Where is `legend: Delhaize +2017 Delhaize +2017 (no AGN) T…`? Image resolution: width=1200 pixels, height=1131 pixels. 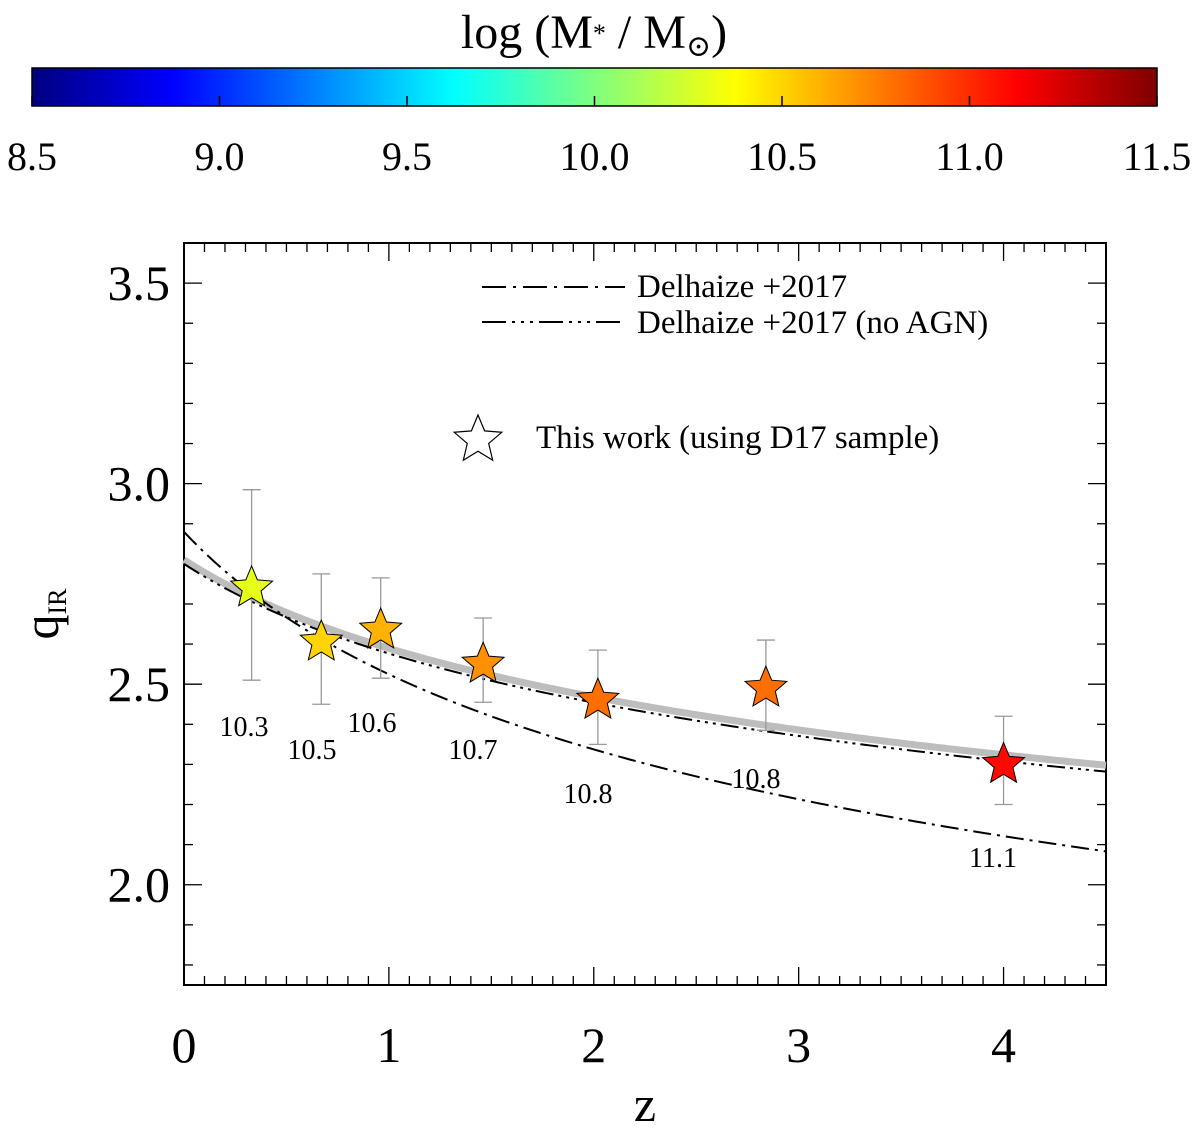 legend: Delhaize +2017 Delhaize +2017 (no AGN) T… is located at coordinates (720, 365).